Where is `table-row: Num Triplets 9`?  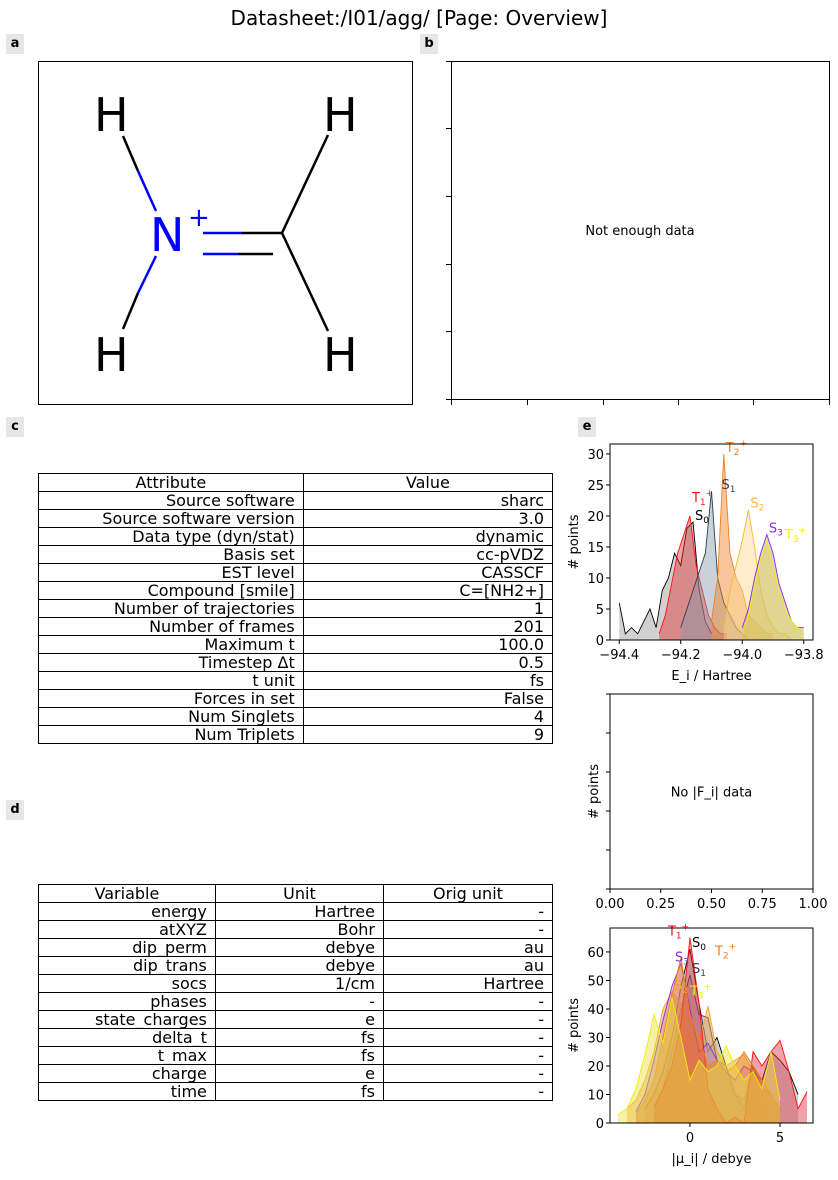 table-row: Num Triplets 9 is located at coordinates (296, 734).